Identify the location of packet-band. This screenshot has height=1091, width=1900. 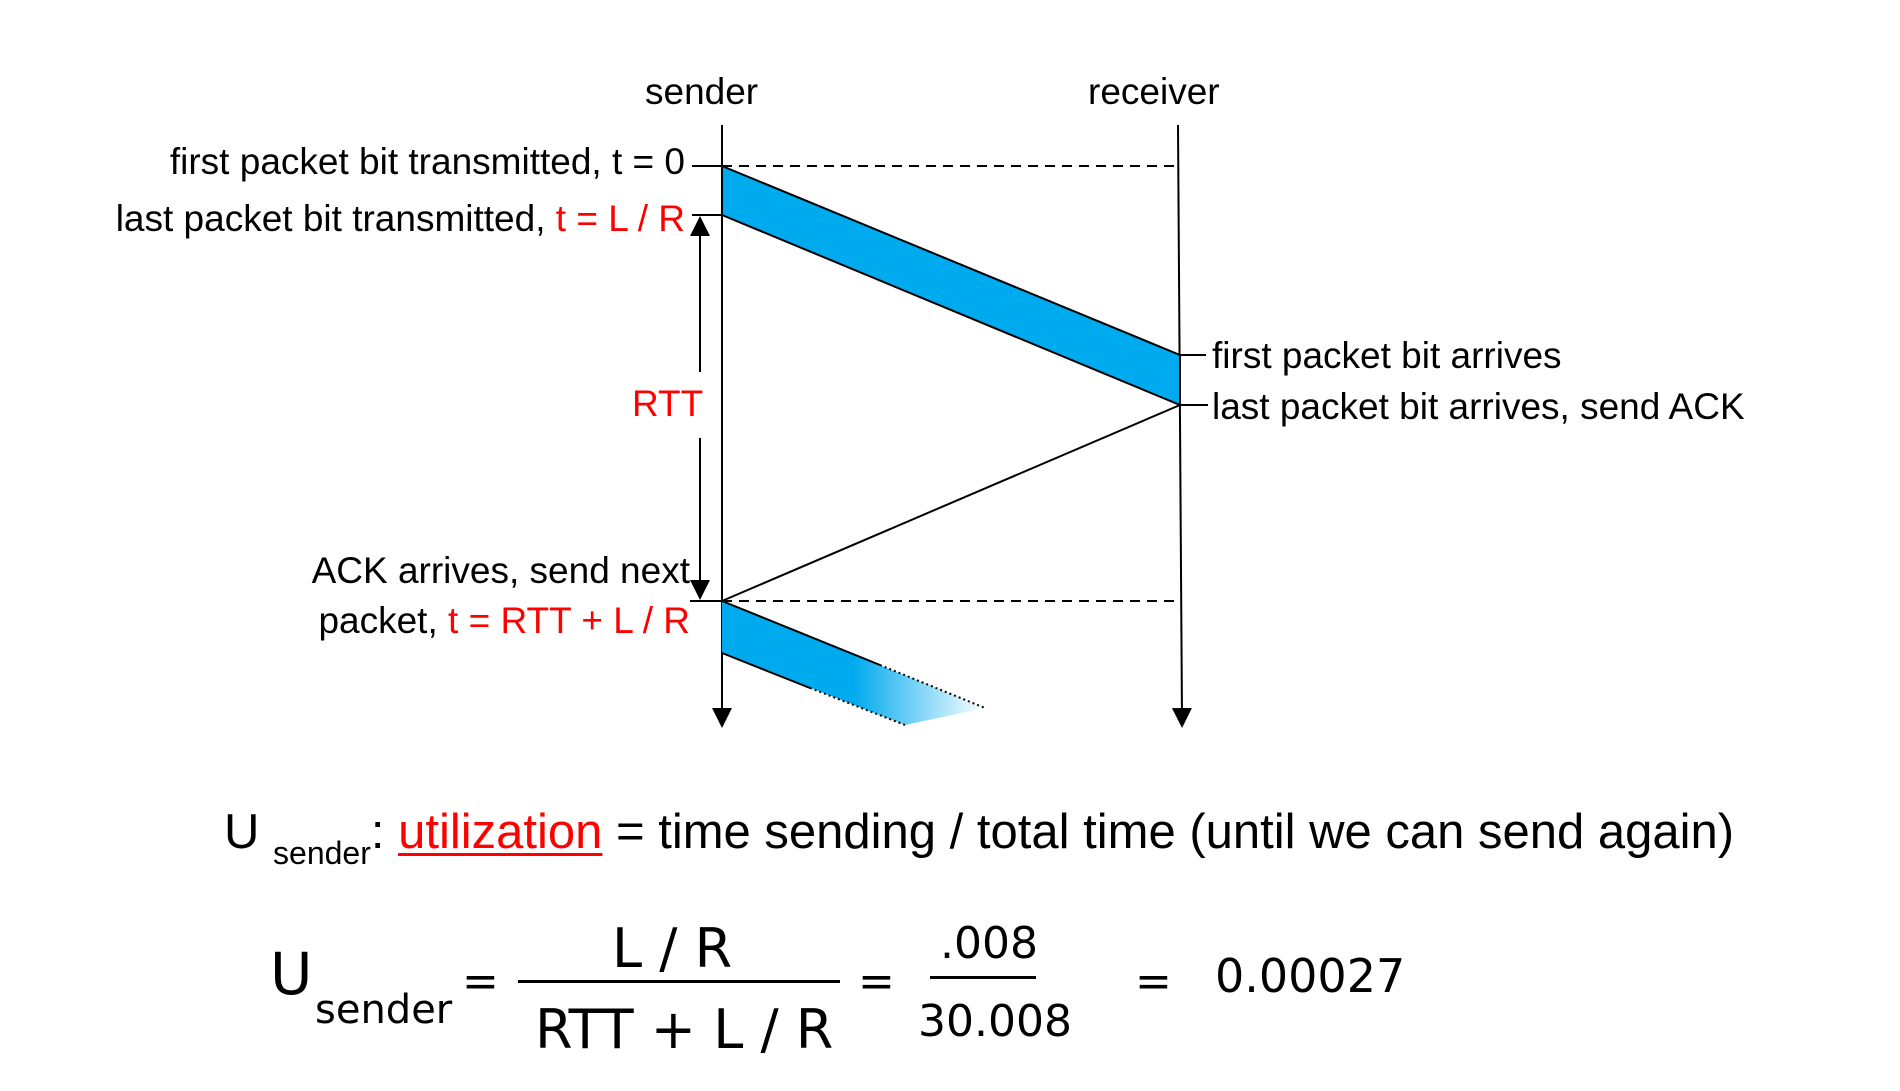
(951, 285).